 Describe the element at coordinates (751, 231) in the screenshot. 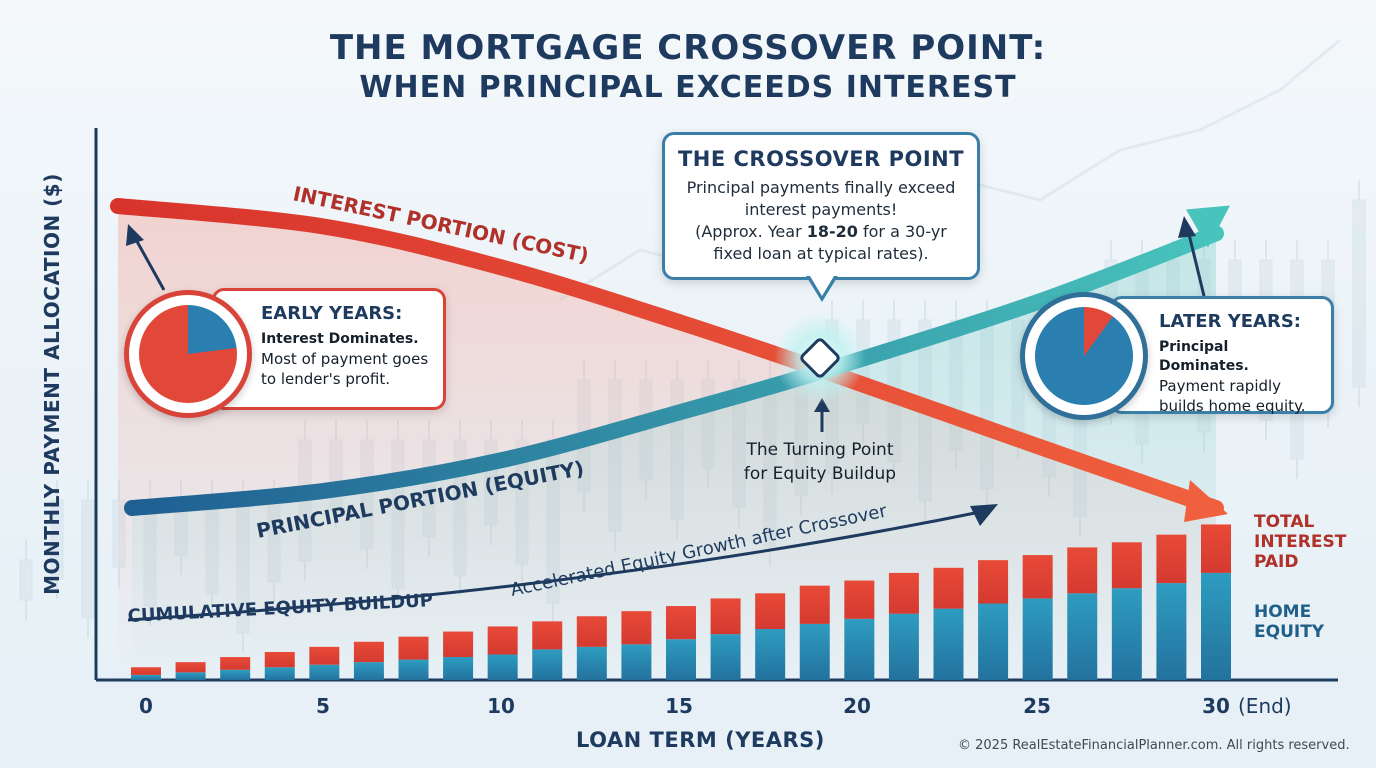

I see `callout-line-3-pre: (Approx. Year` at that location.